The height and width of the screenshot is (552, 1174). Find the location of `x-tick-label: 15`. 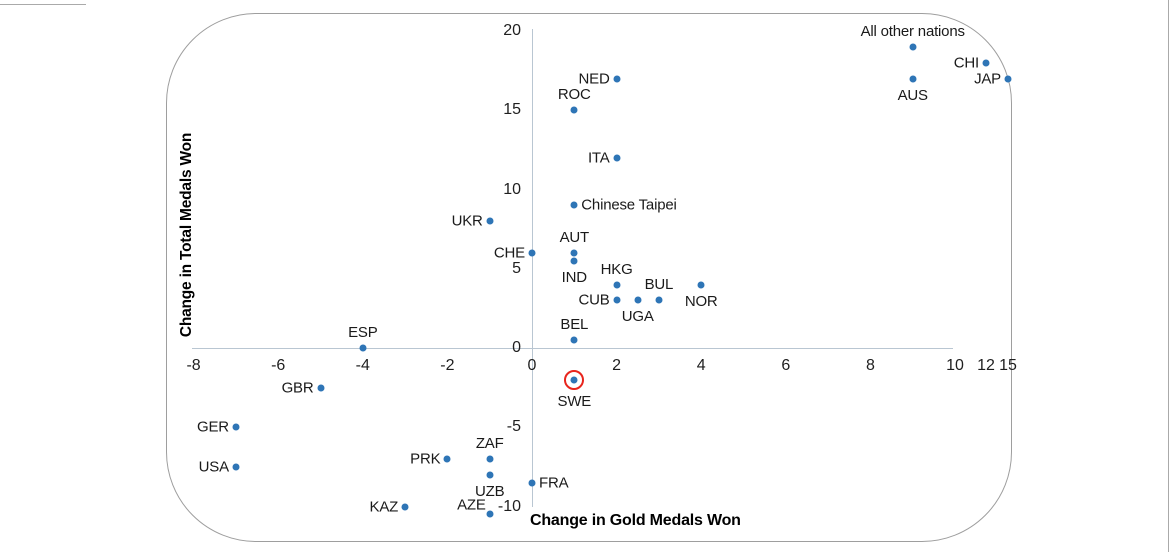

x-tick-label: 15 is located at coordinates (1008, 365).